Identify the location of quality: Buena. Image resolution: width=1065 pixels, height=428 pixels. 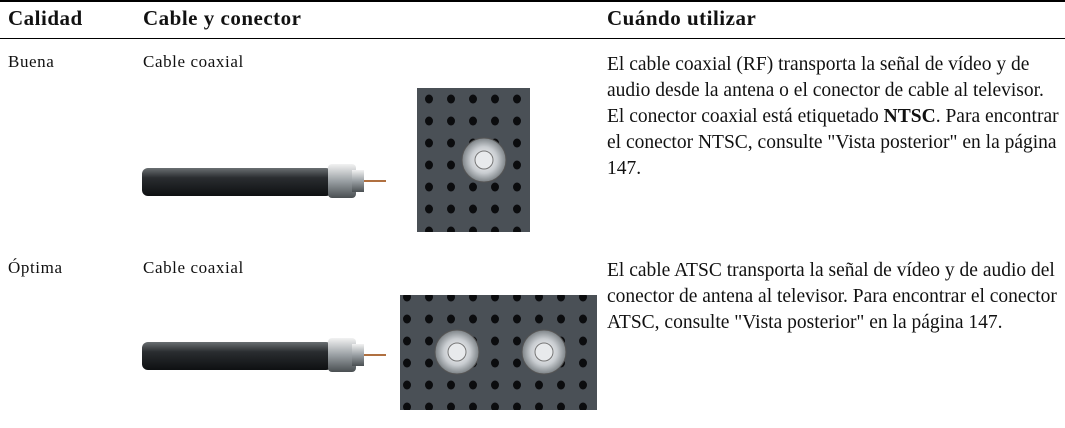
(31, 61).